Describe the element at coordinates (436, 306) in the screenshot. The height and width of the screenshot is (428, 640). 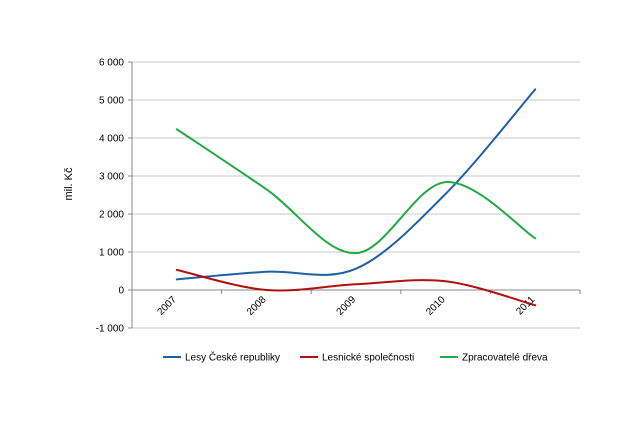
I see `x-tick-label: 2010` at that location.